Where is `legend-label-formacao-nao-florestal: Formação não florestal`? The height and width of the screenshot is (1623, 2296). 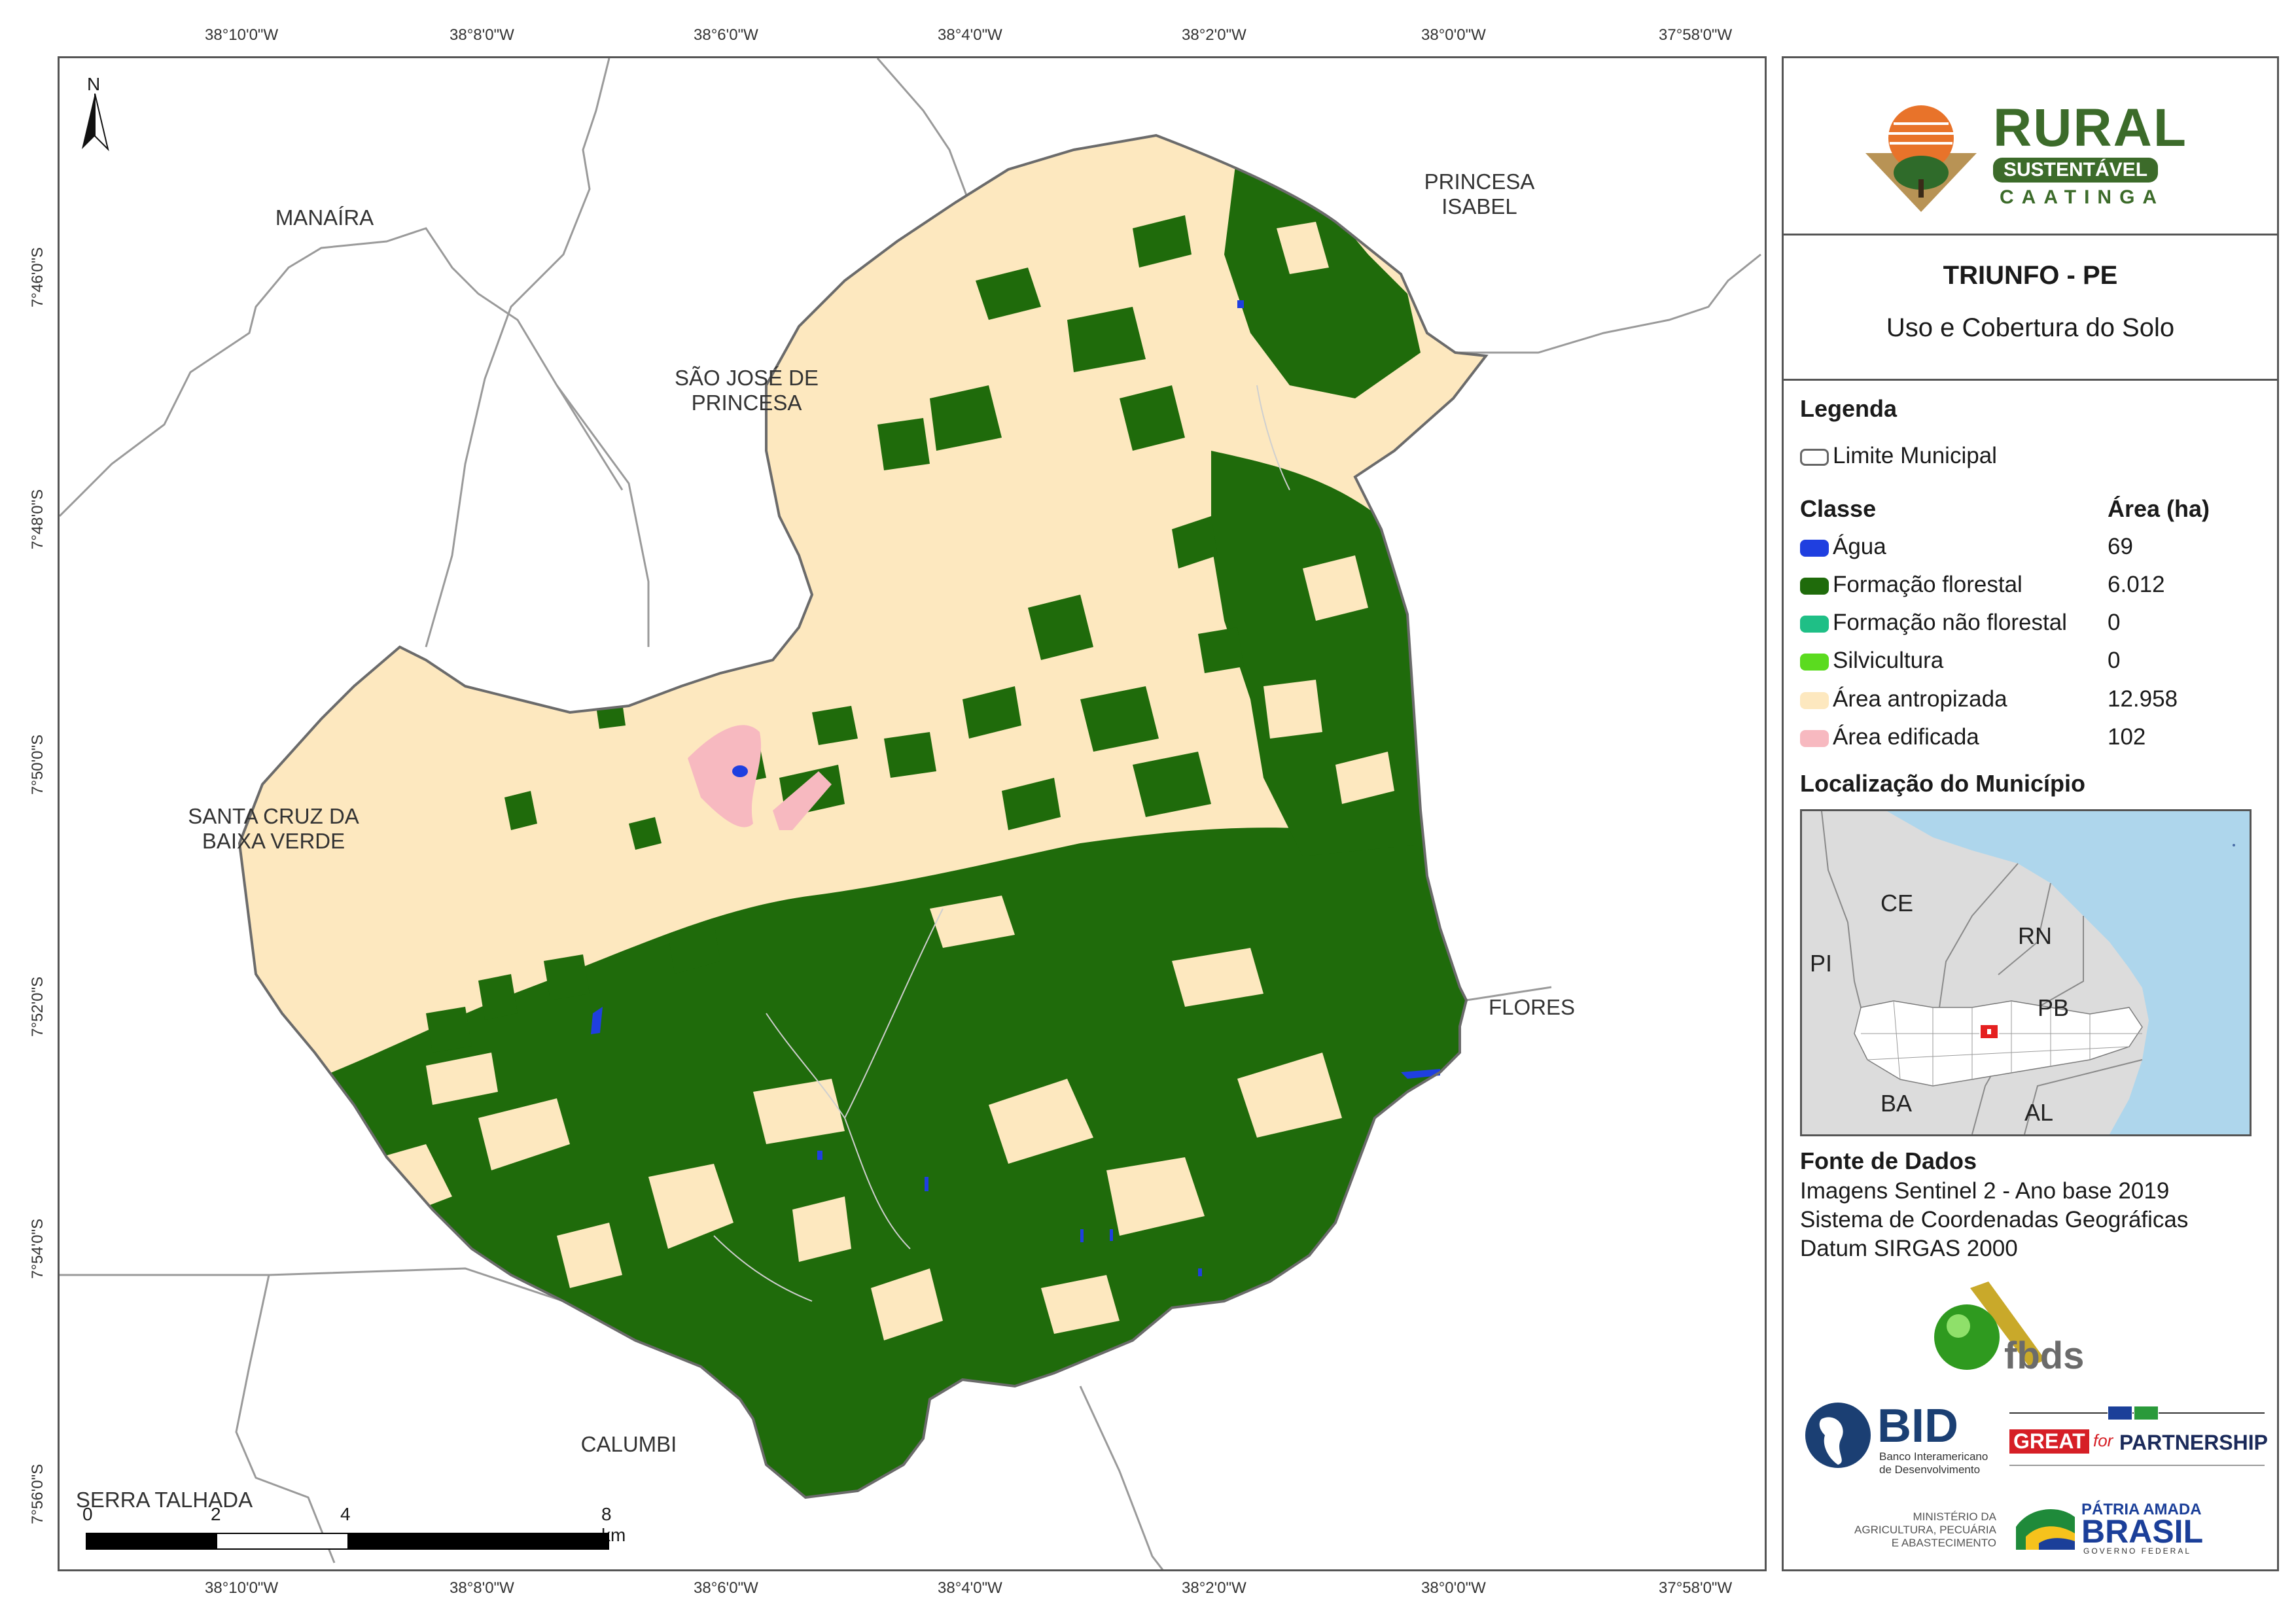 legend-label-formacao-nao-florestal: Formação não florestal is located at coordinates (1950, 623).